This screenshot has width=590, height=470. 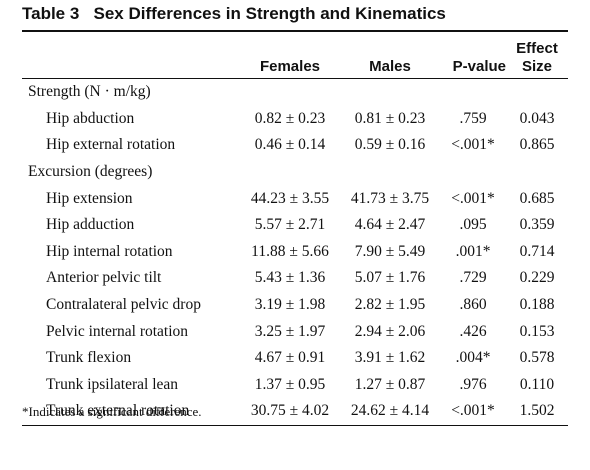 I want to click on cell: 3.91 ± 1.62, so click(x=390, y=358).